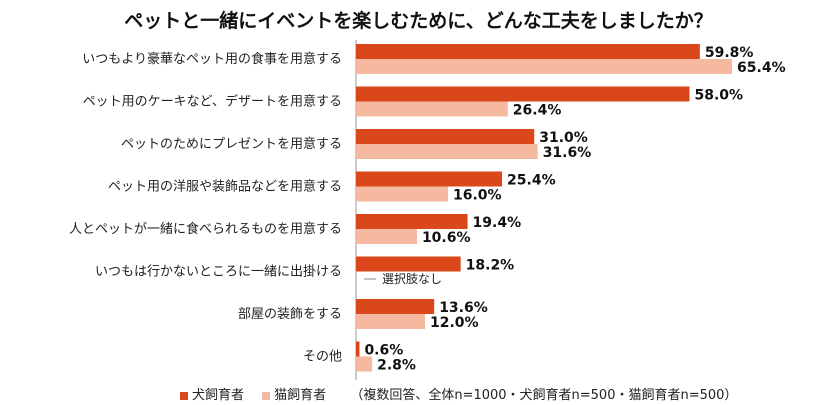 The height and width of the screenshot is (405, 837). What do you see at coordinates (477, 196) in the screenshot?
I see `cat-value-label: 16.0%` at bounding box center [477, 196].